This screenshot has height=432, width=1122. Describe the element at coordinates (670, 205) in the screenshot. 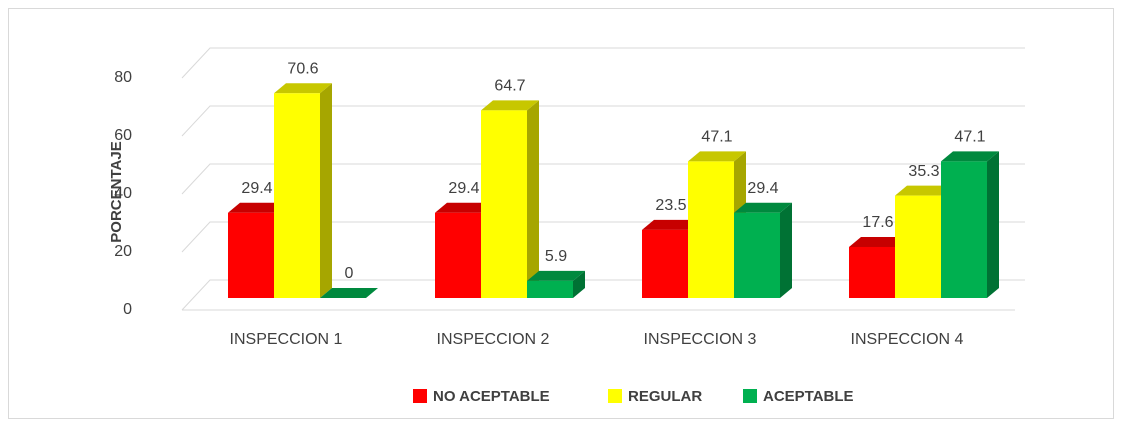

I see `data-label: 23.5` at that location.